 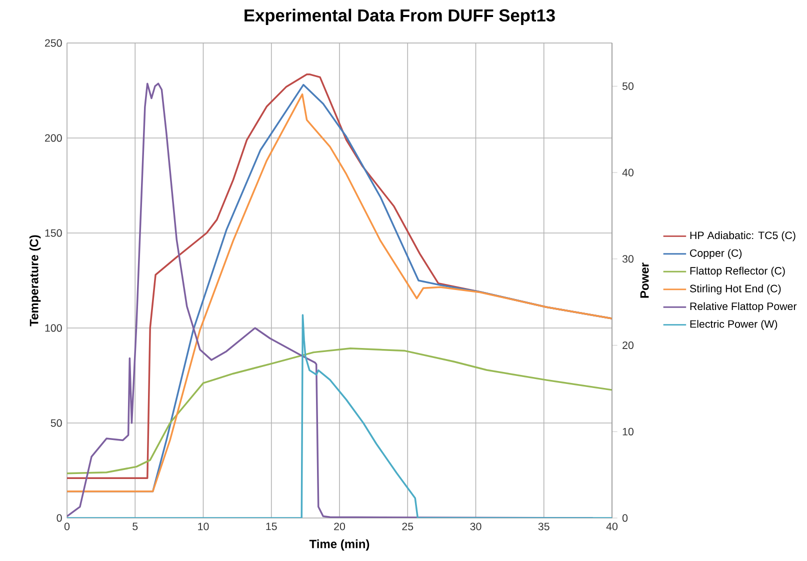 I want to click on legend-label: Electric Power (W), so click(x=734, y=325).